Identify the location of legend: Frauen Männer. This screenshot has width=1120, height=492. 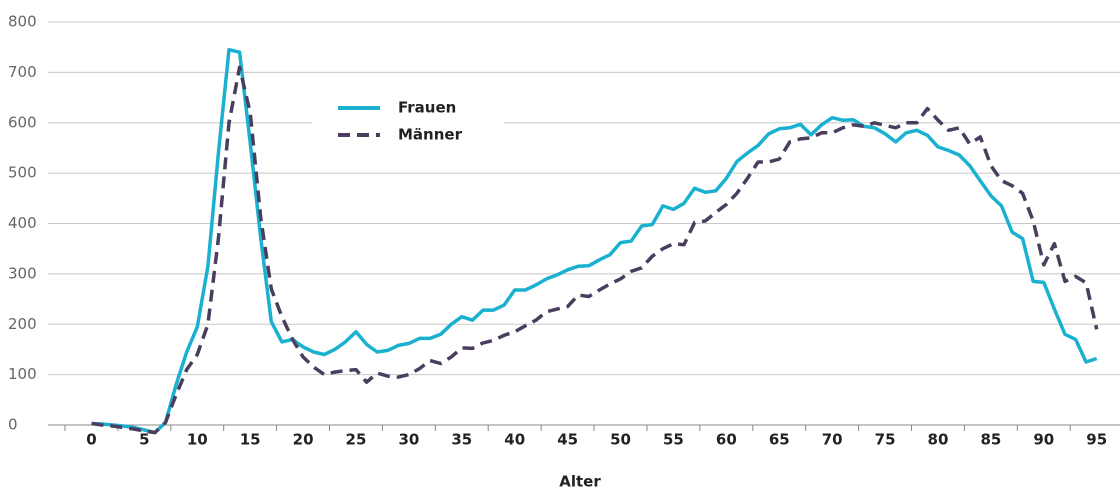
(408, 123).